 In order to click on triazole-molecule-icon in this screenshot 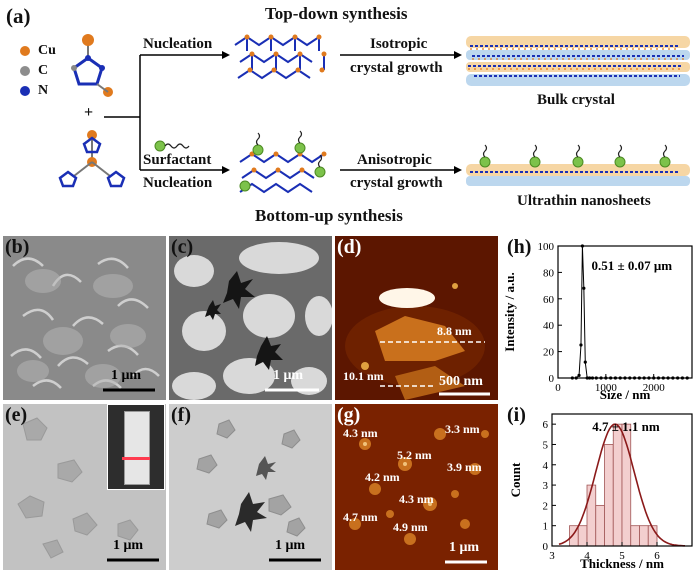, I will do `click(92, 65)`.